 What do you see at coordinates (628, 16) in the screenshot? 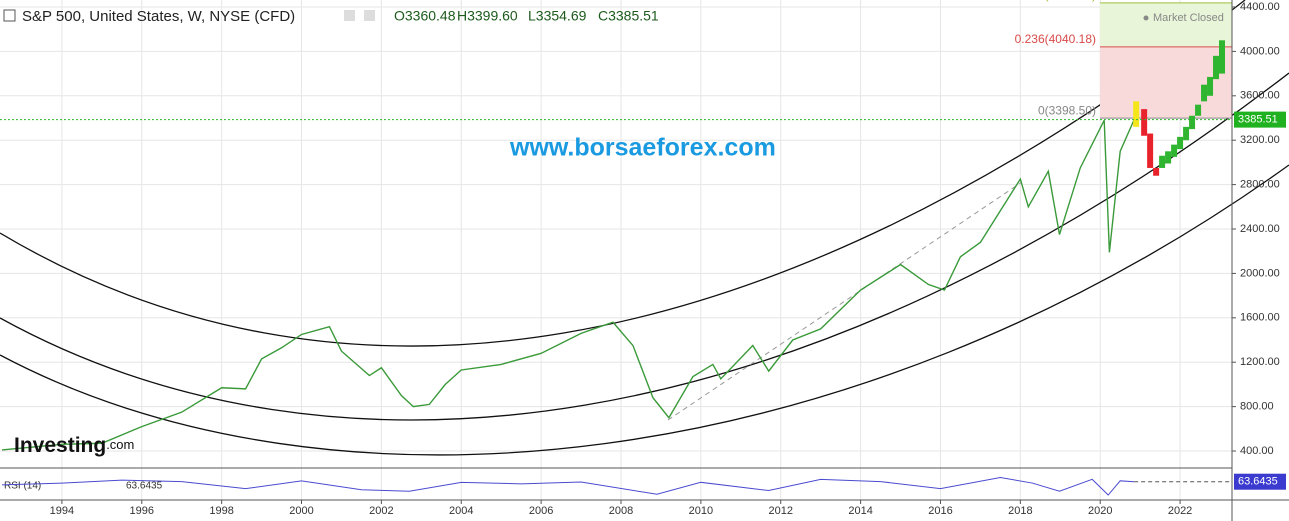
I see `ohlc-close: C3385.51` at bounding box center [628, 16].